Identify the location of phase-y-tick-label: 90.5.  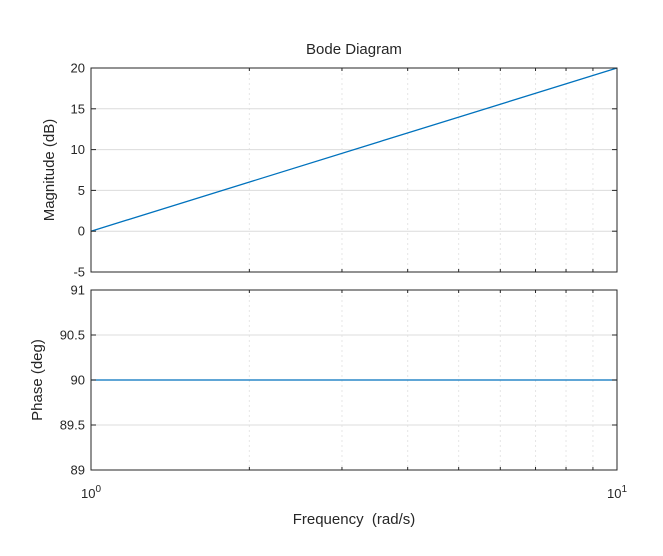
(72, 335).